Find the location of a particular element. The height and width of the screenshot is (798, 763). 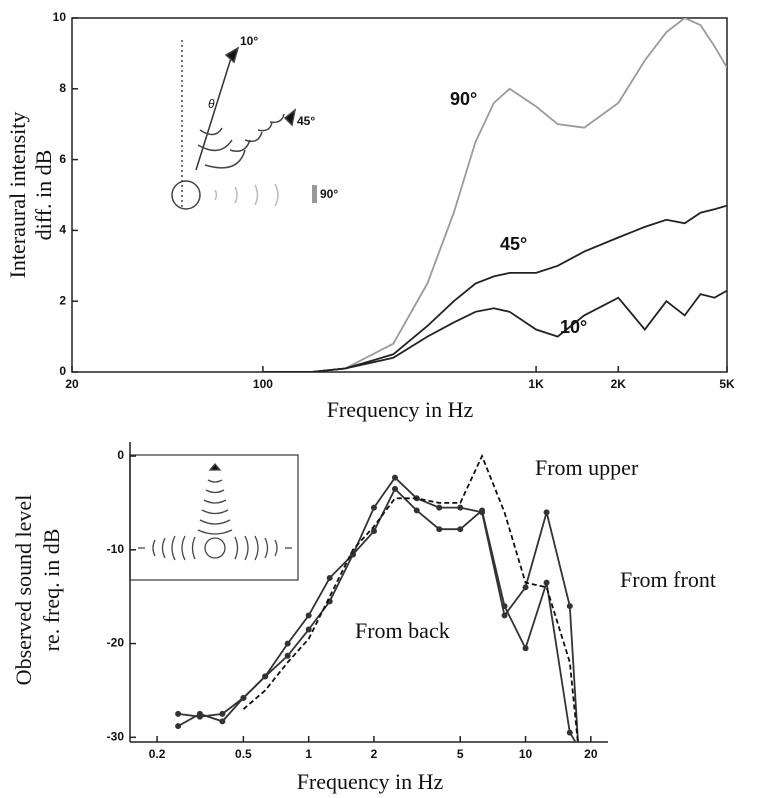

series-label: 10° is located at coordinates (573, 327).